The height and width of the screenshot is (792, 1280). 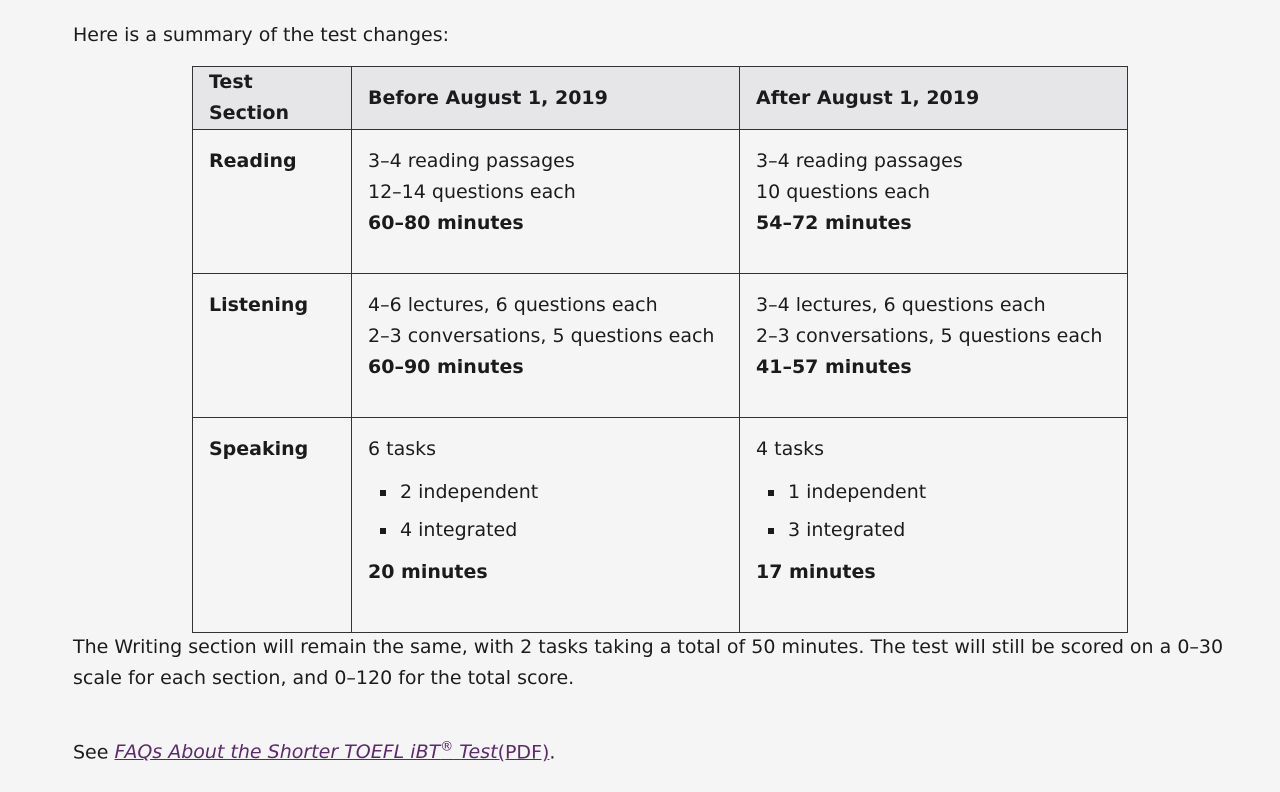 I want to click on cell-line: 12–14 questions each, so click(x=472, y=192).